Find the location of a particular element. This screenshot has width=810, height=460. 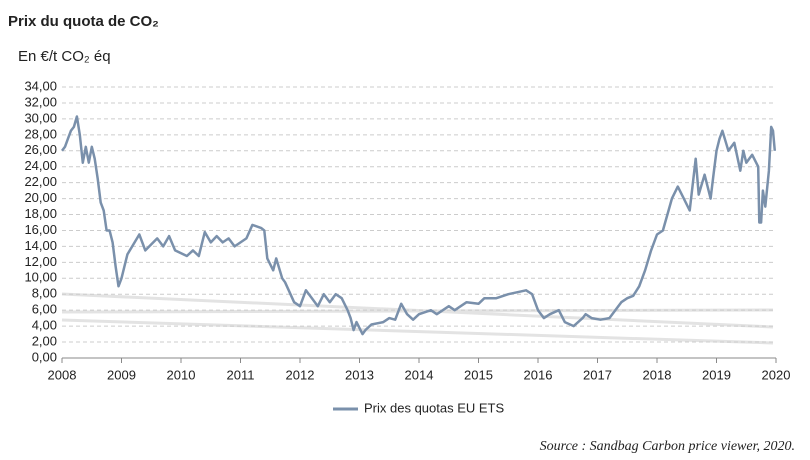

x-tick-label: 2018 is located at coordinates (657, 374).